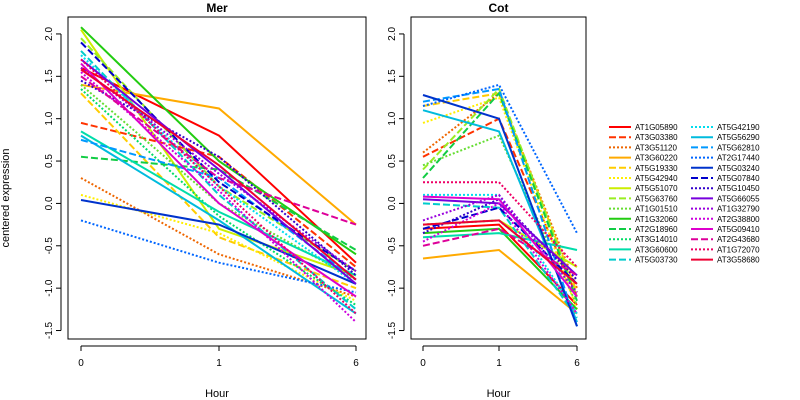 The height and width of the screenshot is (400, 800). I want to click on legend-entry-AT1G72070: AT1G72070, so click(738, 249).